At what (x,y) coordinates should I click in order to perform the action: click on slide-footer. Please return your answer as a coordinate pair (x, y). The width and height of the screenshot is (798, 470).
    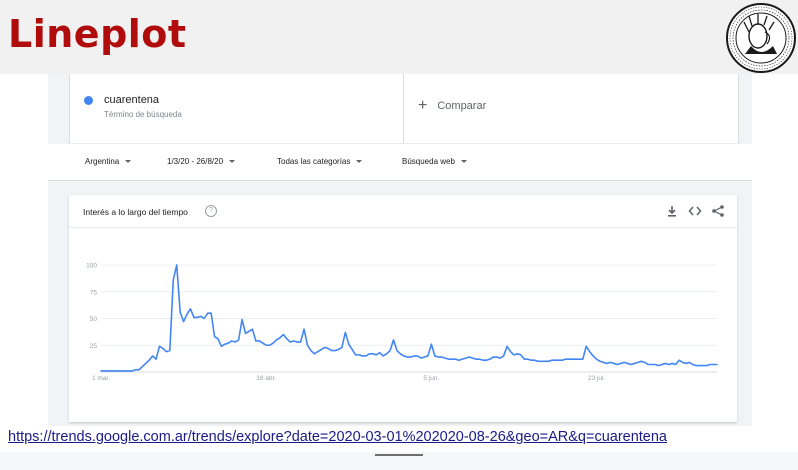
    Looking at the image, I should click on (399, 461).